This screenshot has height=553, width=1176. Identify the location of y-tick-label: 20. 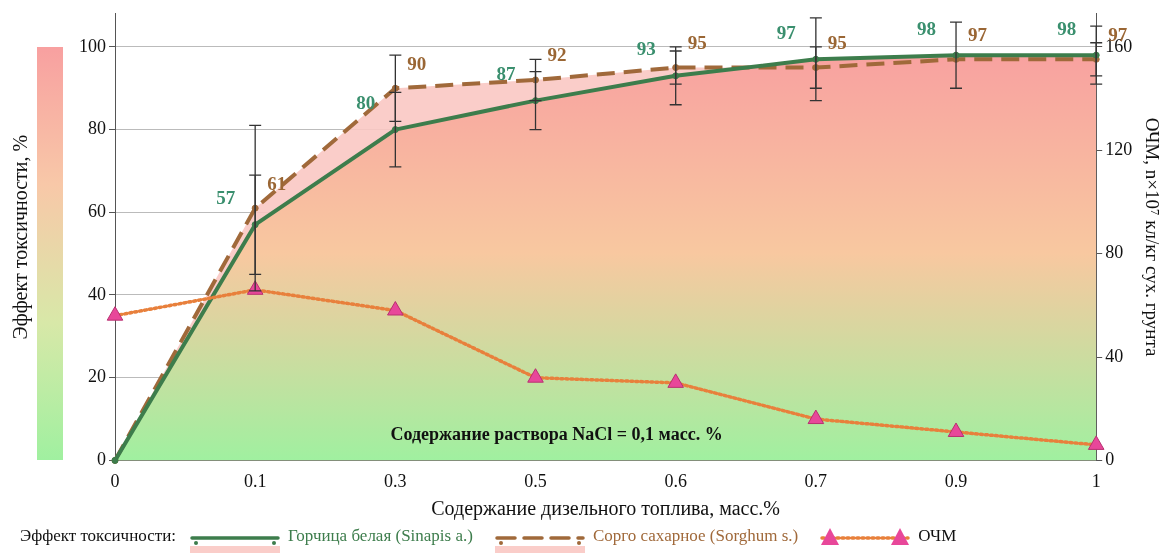
(97, 376).